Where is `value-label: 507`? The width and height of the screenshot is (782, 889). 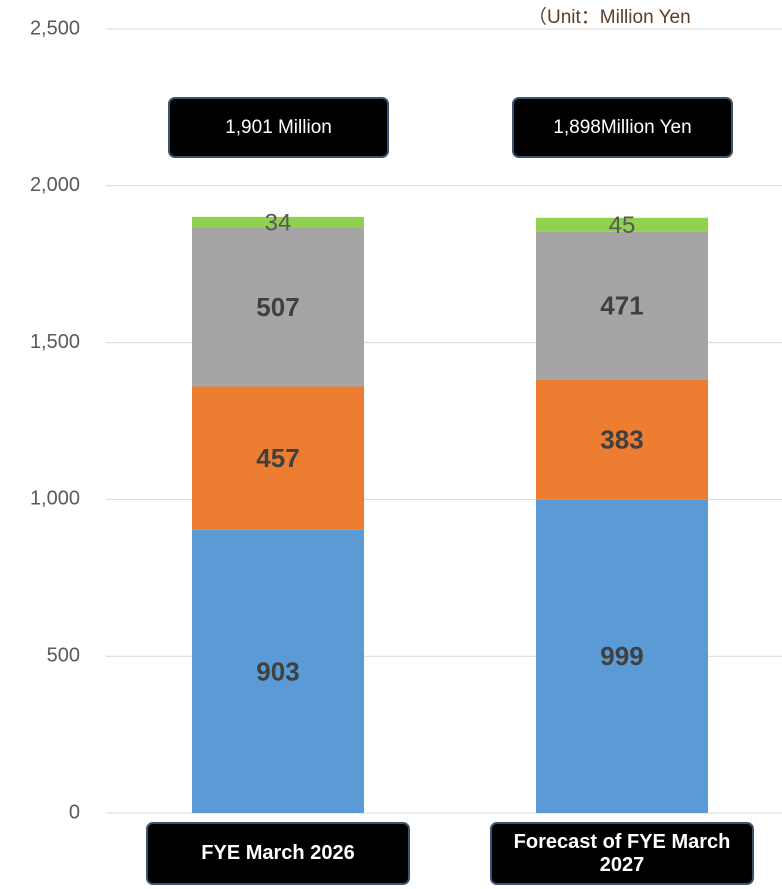 value-label: 507 is located at coordinates (277, 307).